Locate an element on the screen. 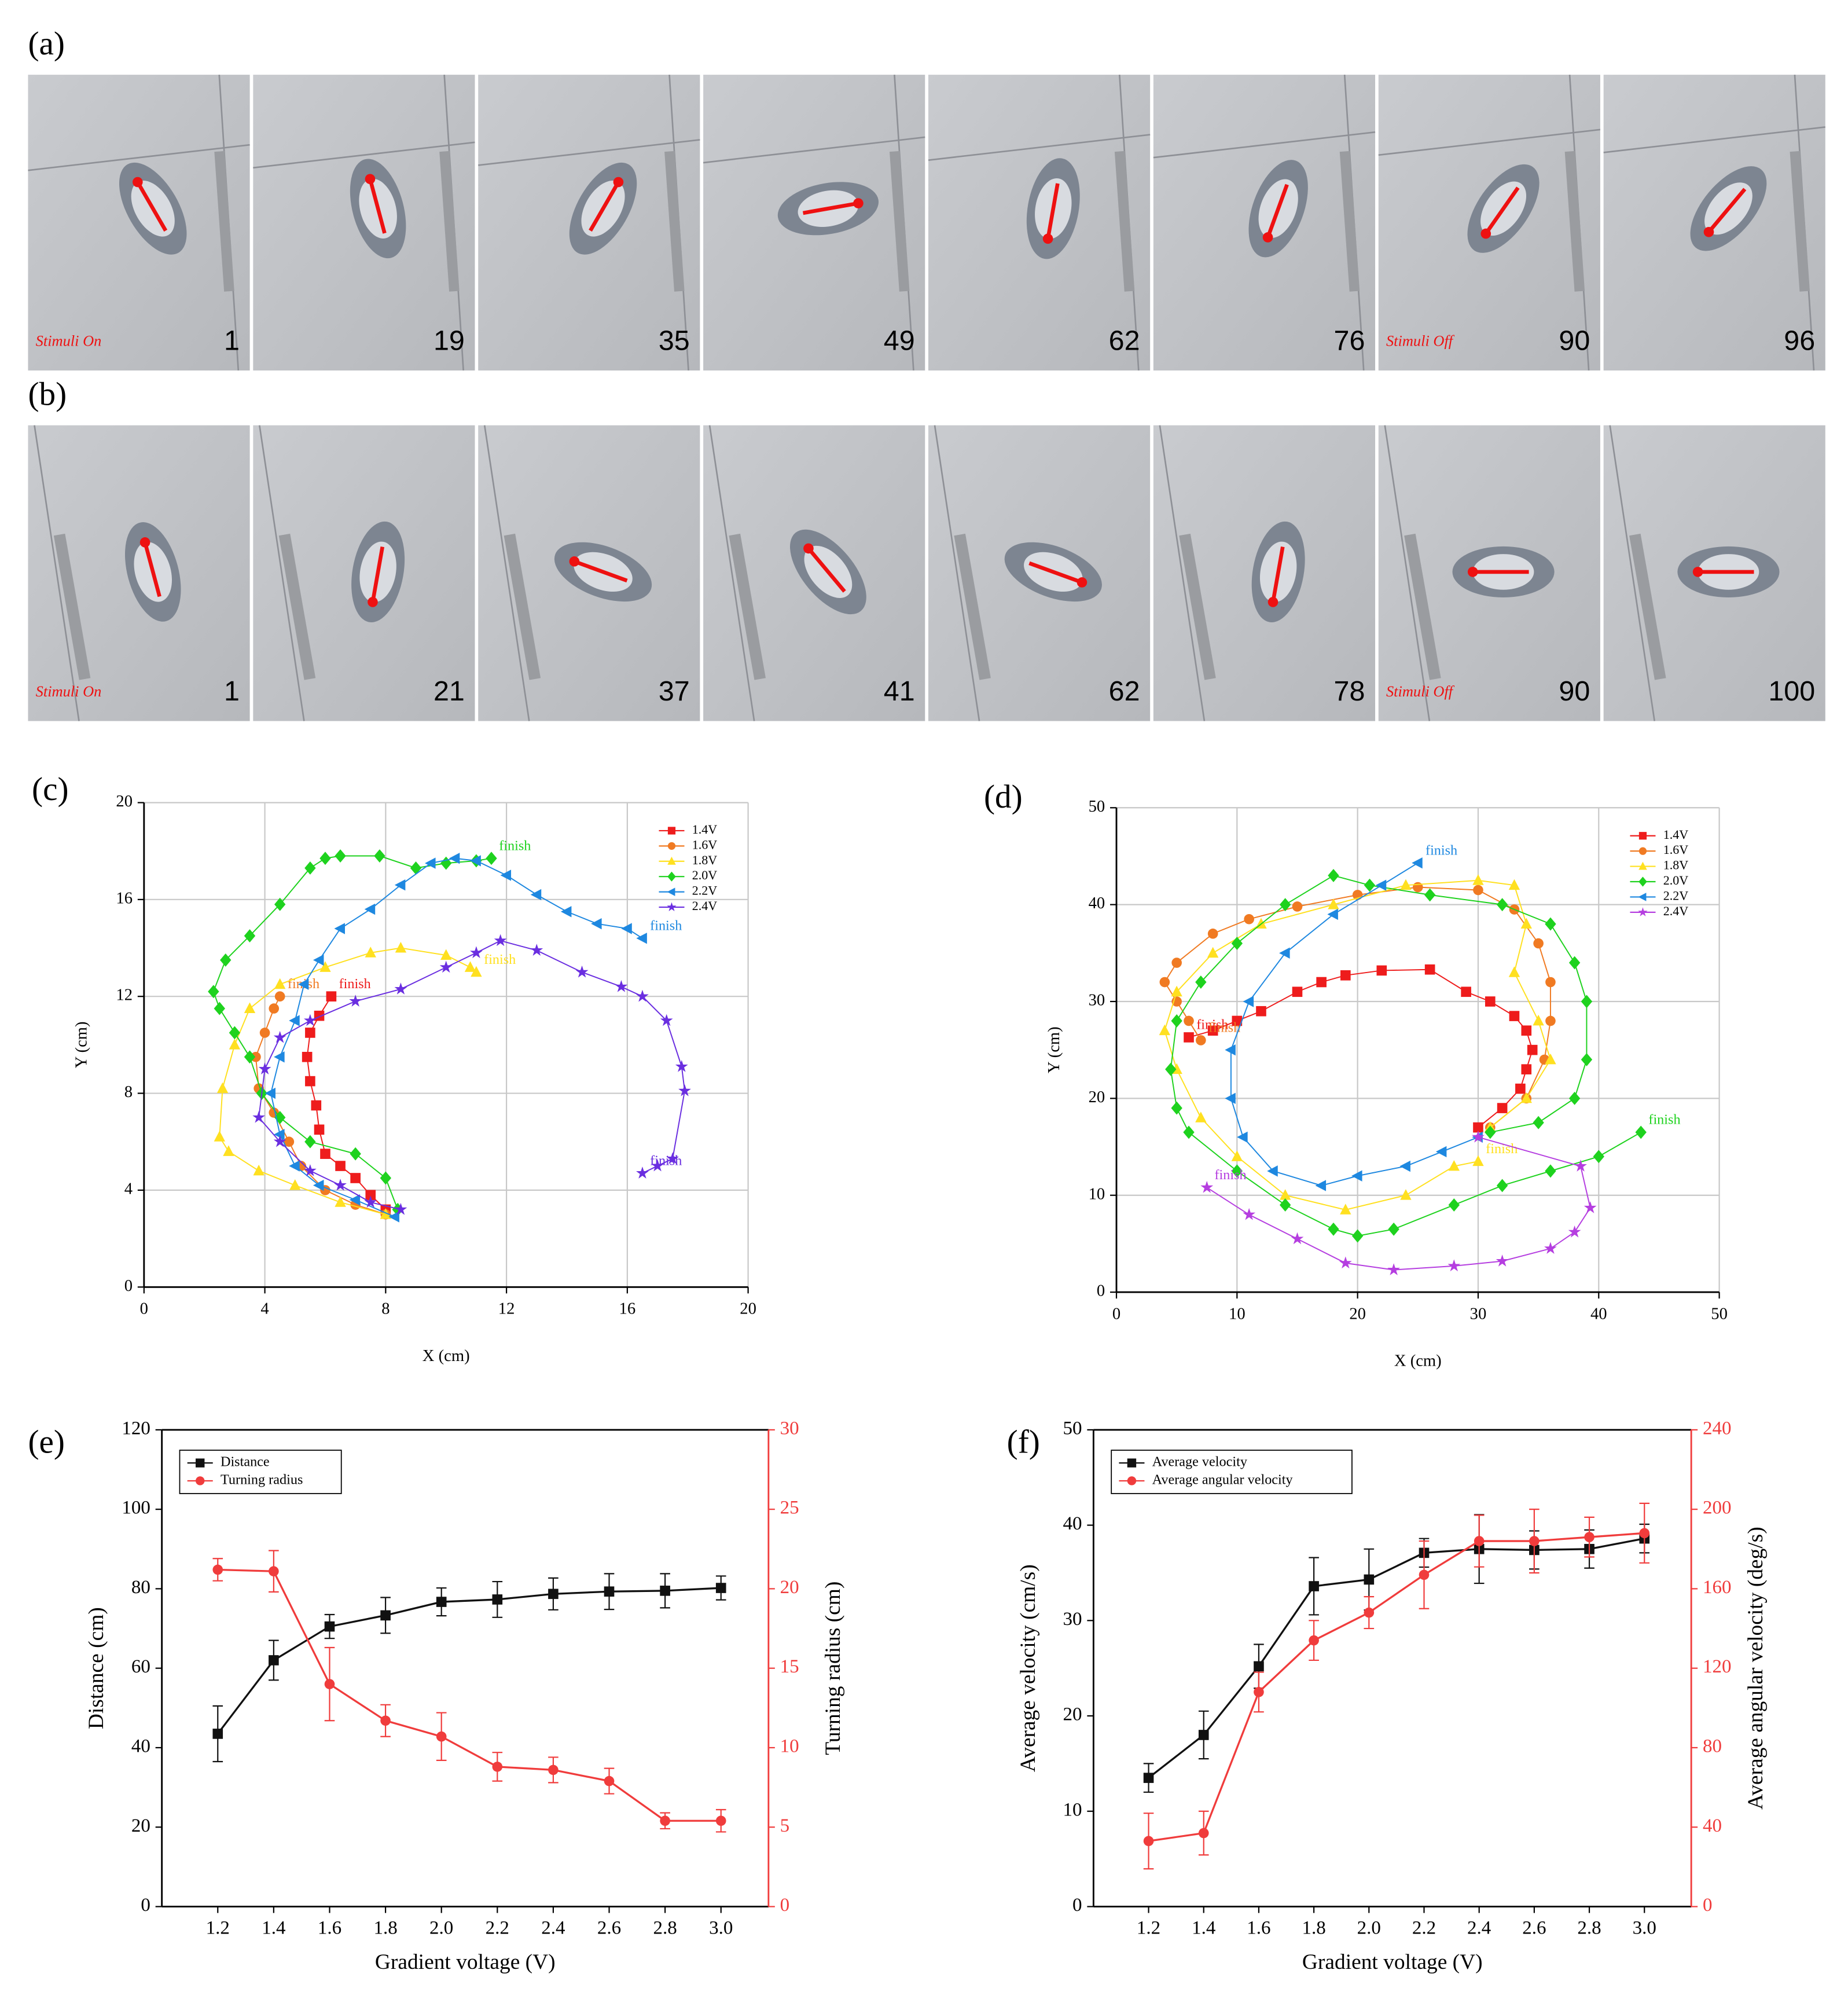 The image size is (1848, 2003). arrow-head is located at coordinates (1709, 231).